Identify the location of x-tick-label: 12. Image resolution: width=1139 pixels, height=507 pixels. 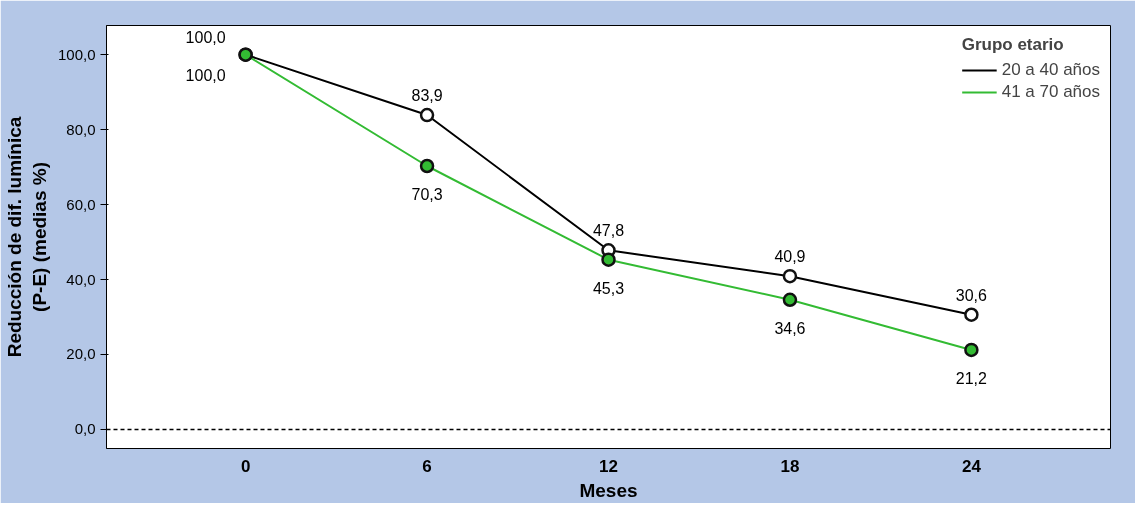
(608, 466).